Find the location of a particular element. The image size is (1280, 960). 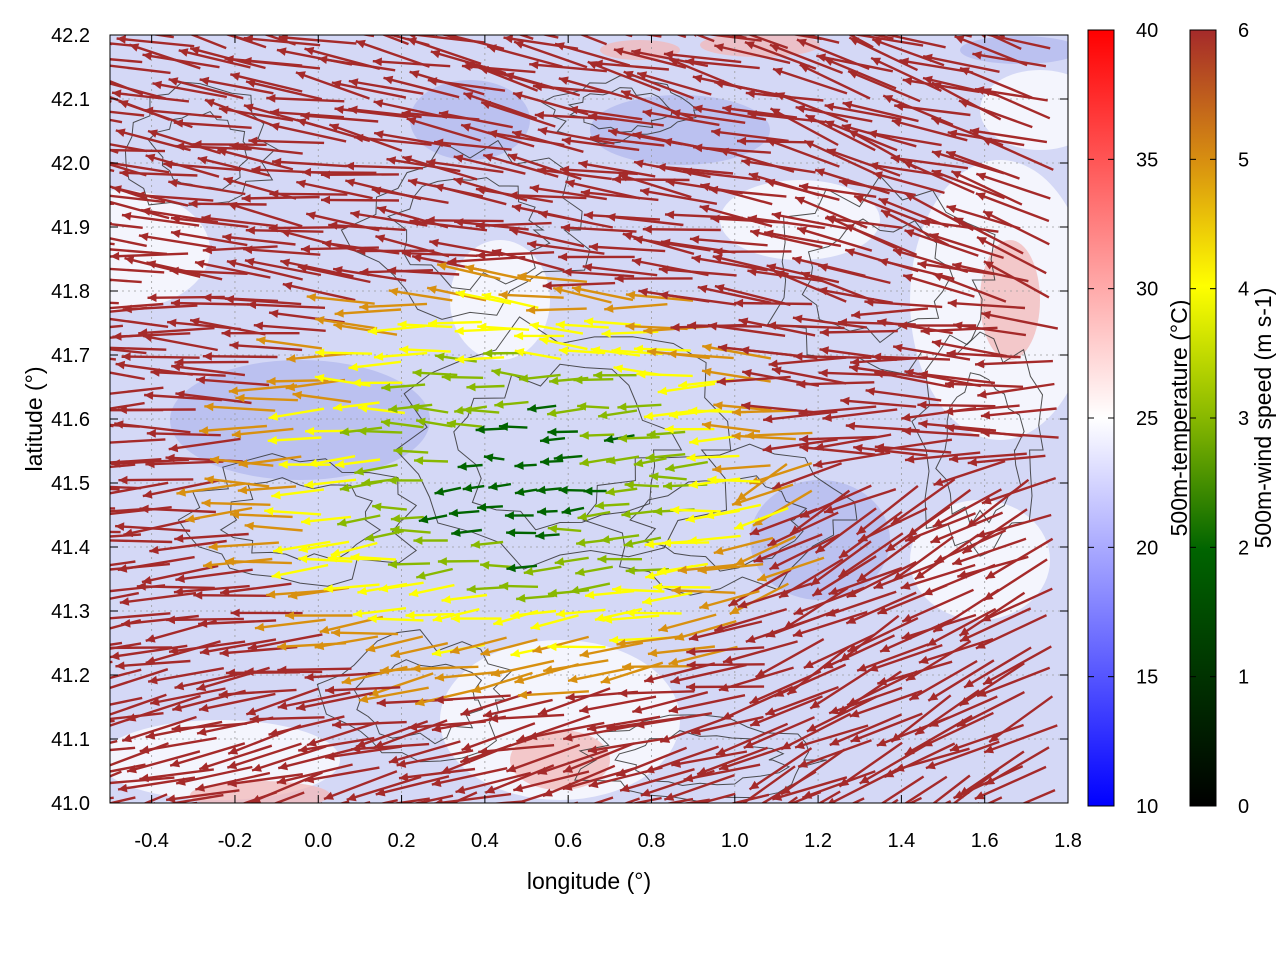

hot-patch is located at coordinates (1010, 300).